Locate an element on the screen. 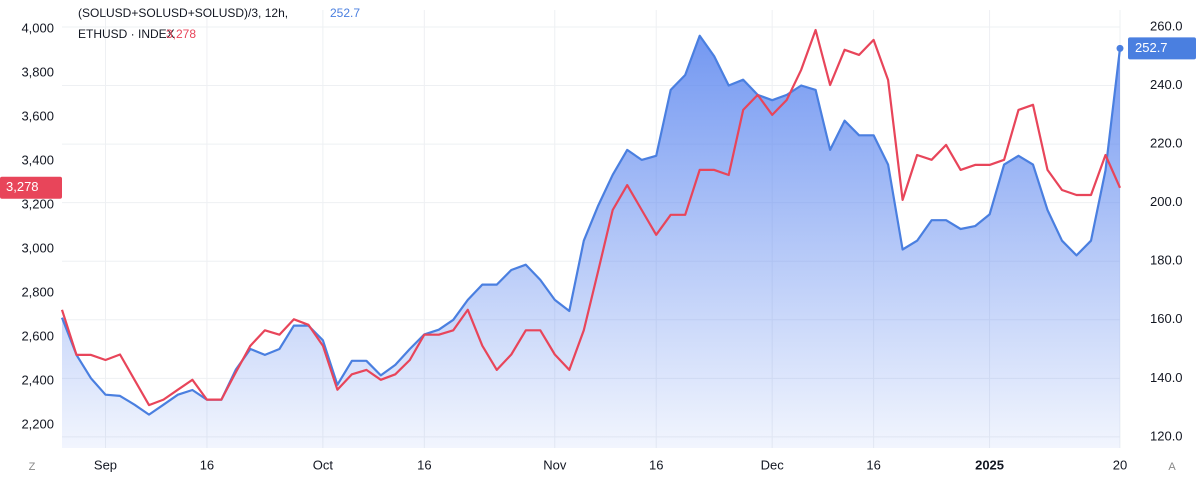 The height and width of the screenshot is (486, 1200). y2-tick-label: 220.0 is located at coordinates (1166, 143).